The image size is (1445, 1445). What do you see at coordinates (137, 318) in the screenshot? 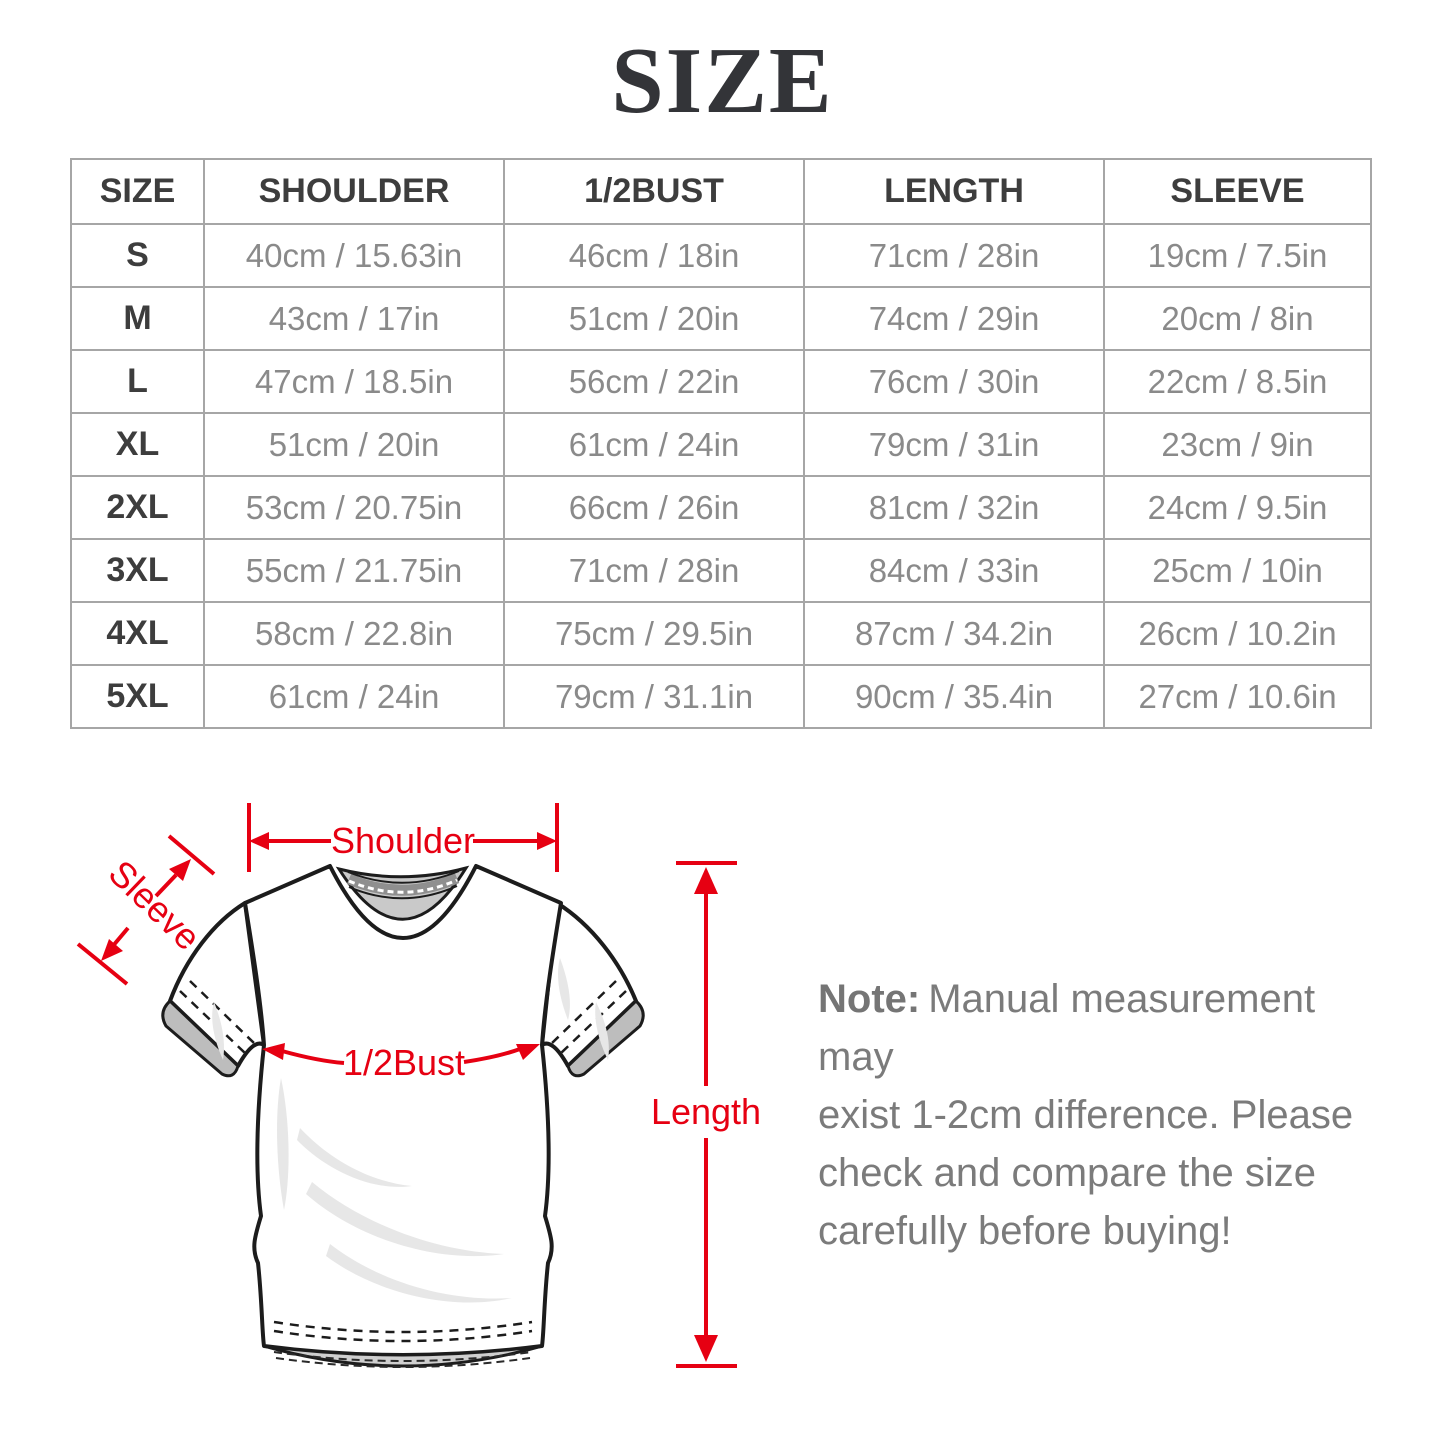
I see `size-row-label: M` at bounding box center [137, 318].